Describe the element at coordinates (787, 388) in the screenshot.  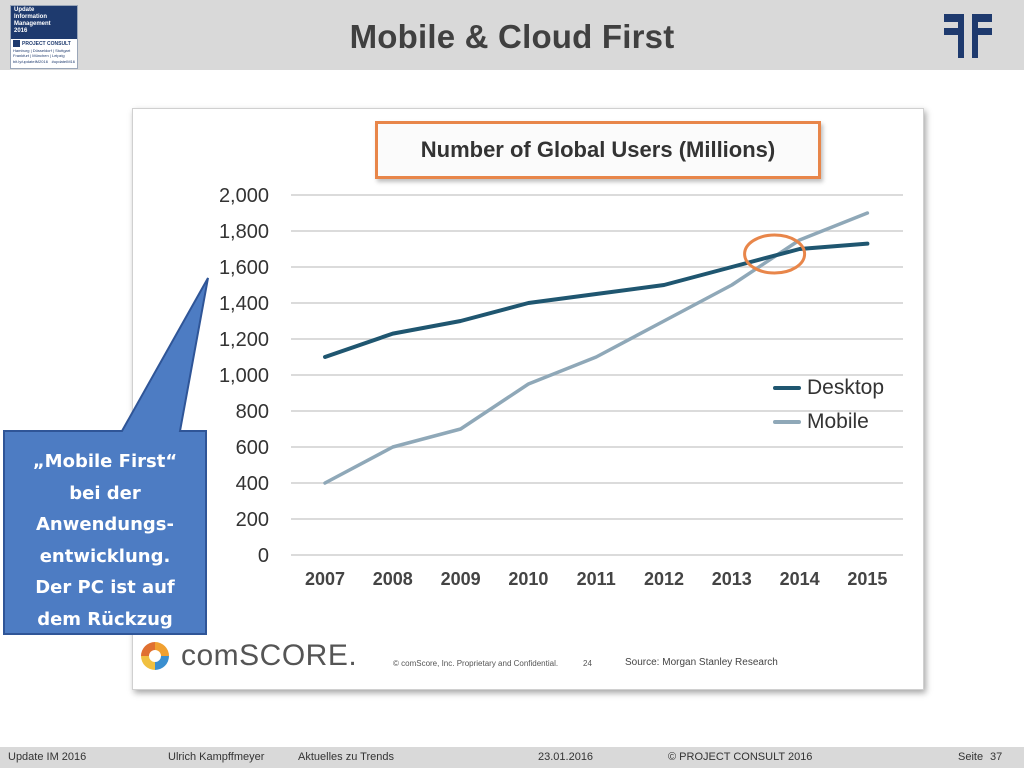
I see `legend-swatch-desktop` at that location.